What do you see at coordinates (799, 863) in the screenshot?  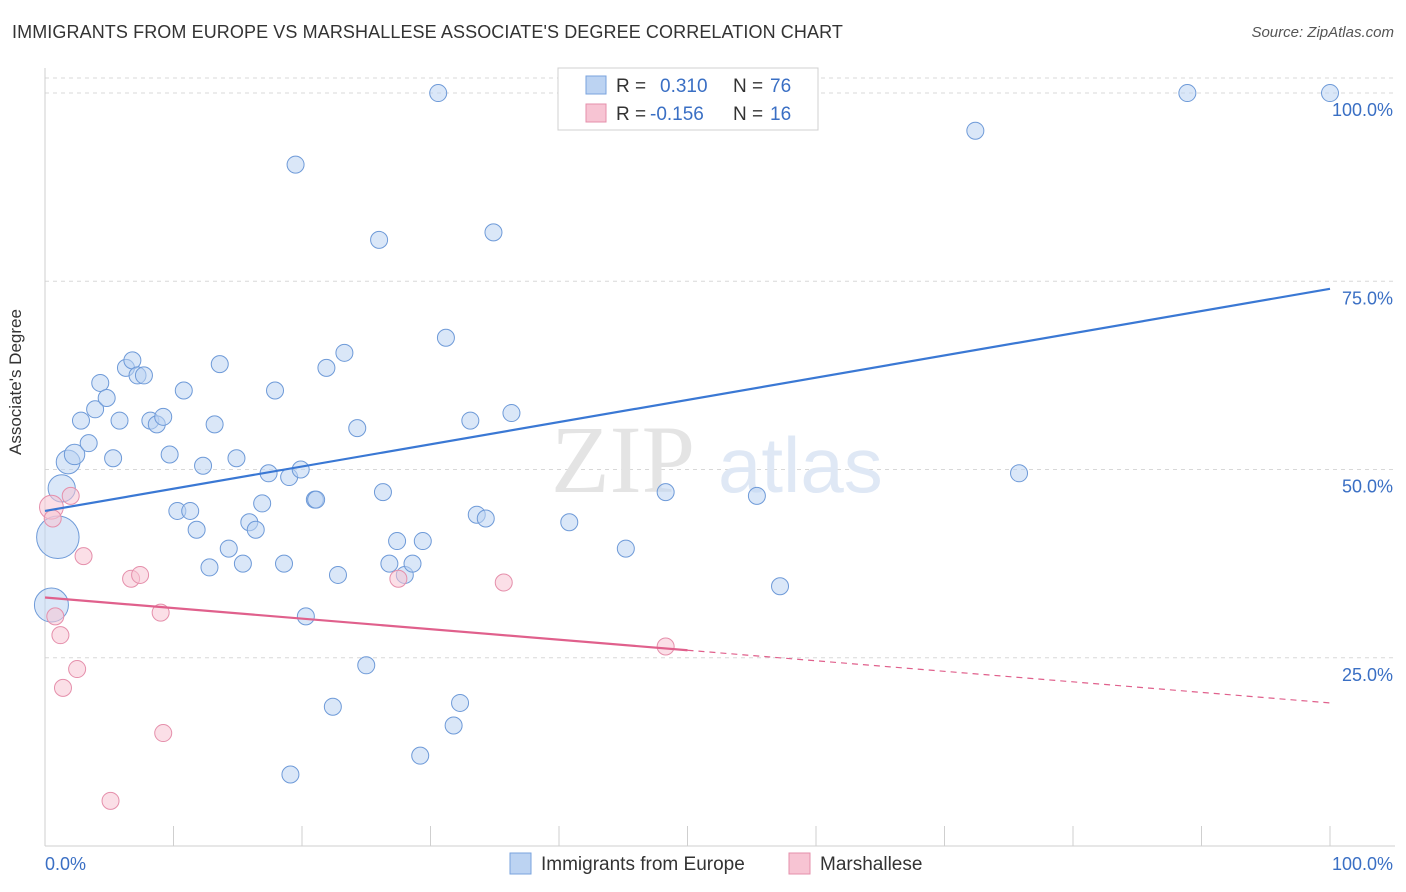 I see `series-legend-swatch-marshallese` at bounding box center [799, 863].